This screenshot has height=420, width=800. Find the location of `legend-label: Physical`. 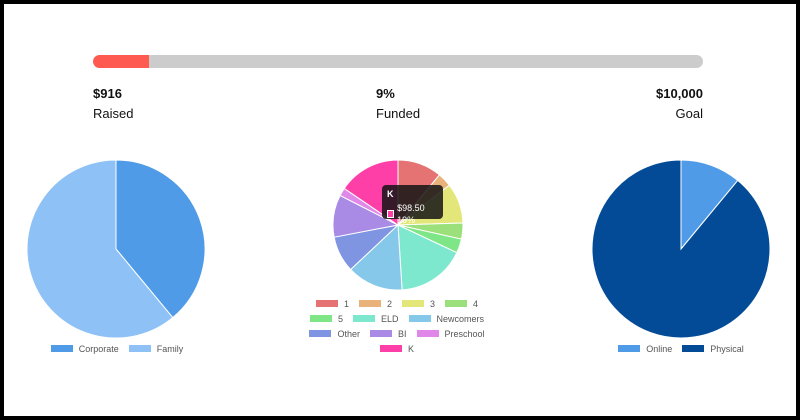

legend-label: Physical is located at coordinates (727, 348).